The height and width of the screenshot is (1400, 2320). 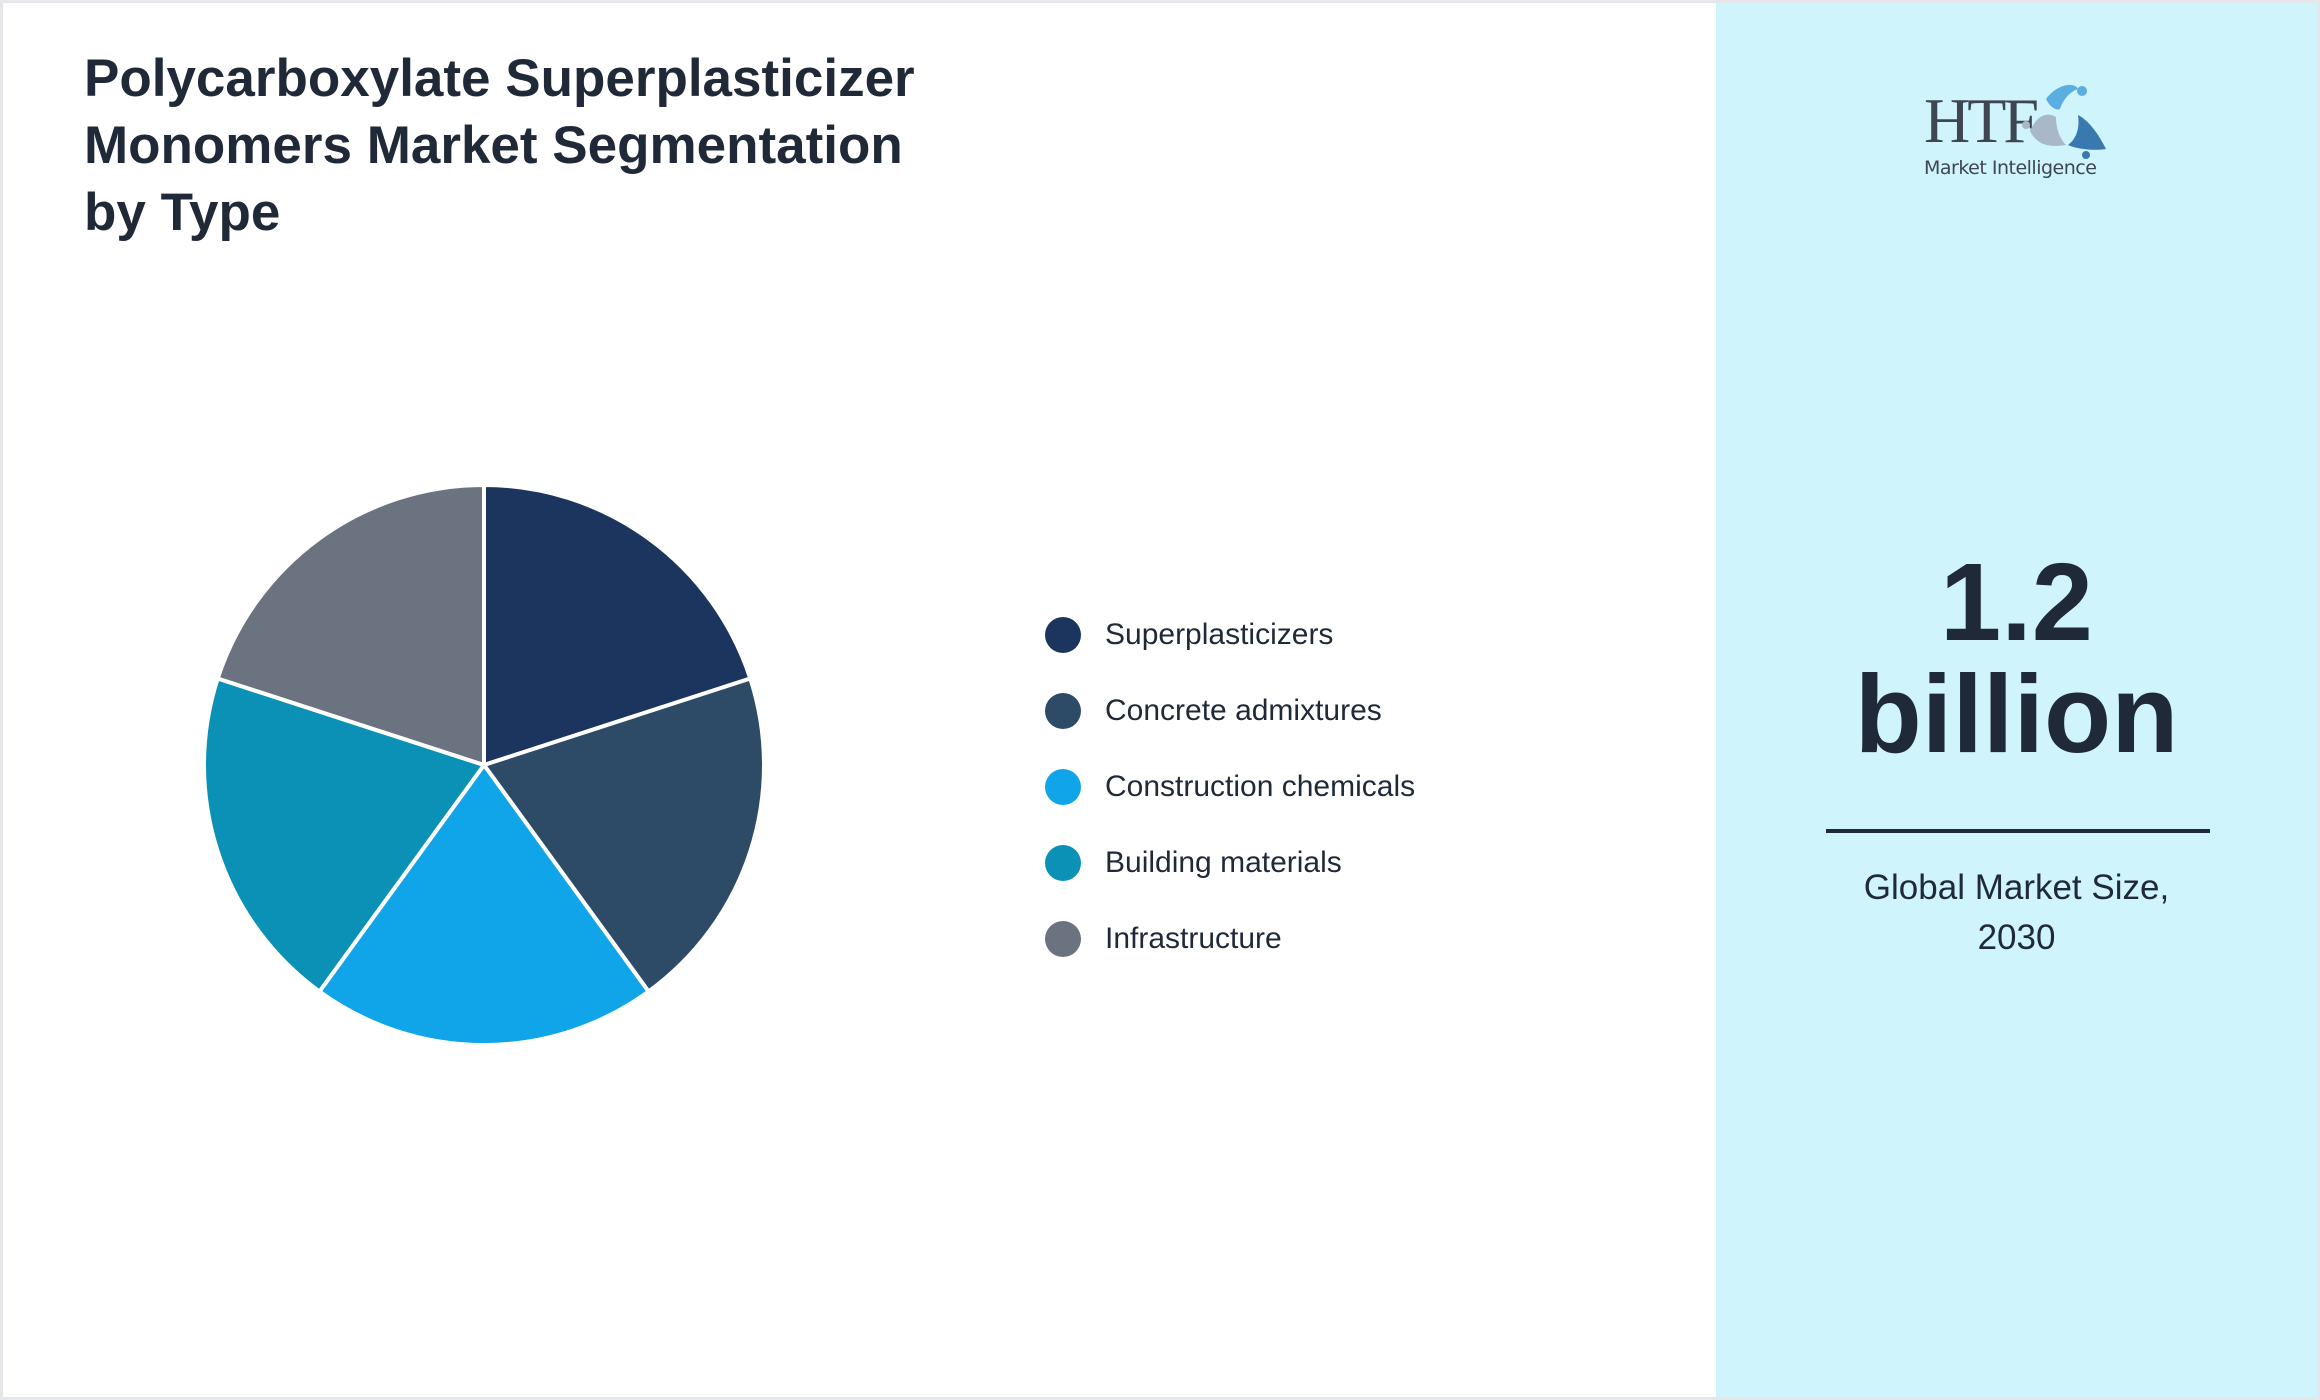 What do you see at coordinates (493, 145) in the screenshot?
I see `title-line-2: Monomers Market Segmentation` at bounding box center [493, 145].